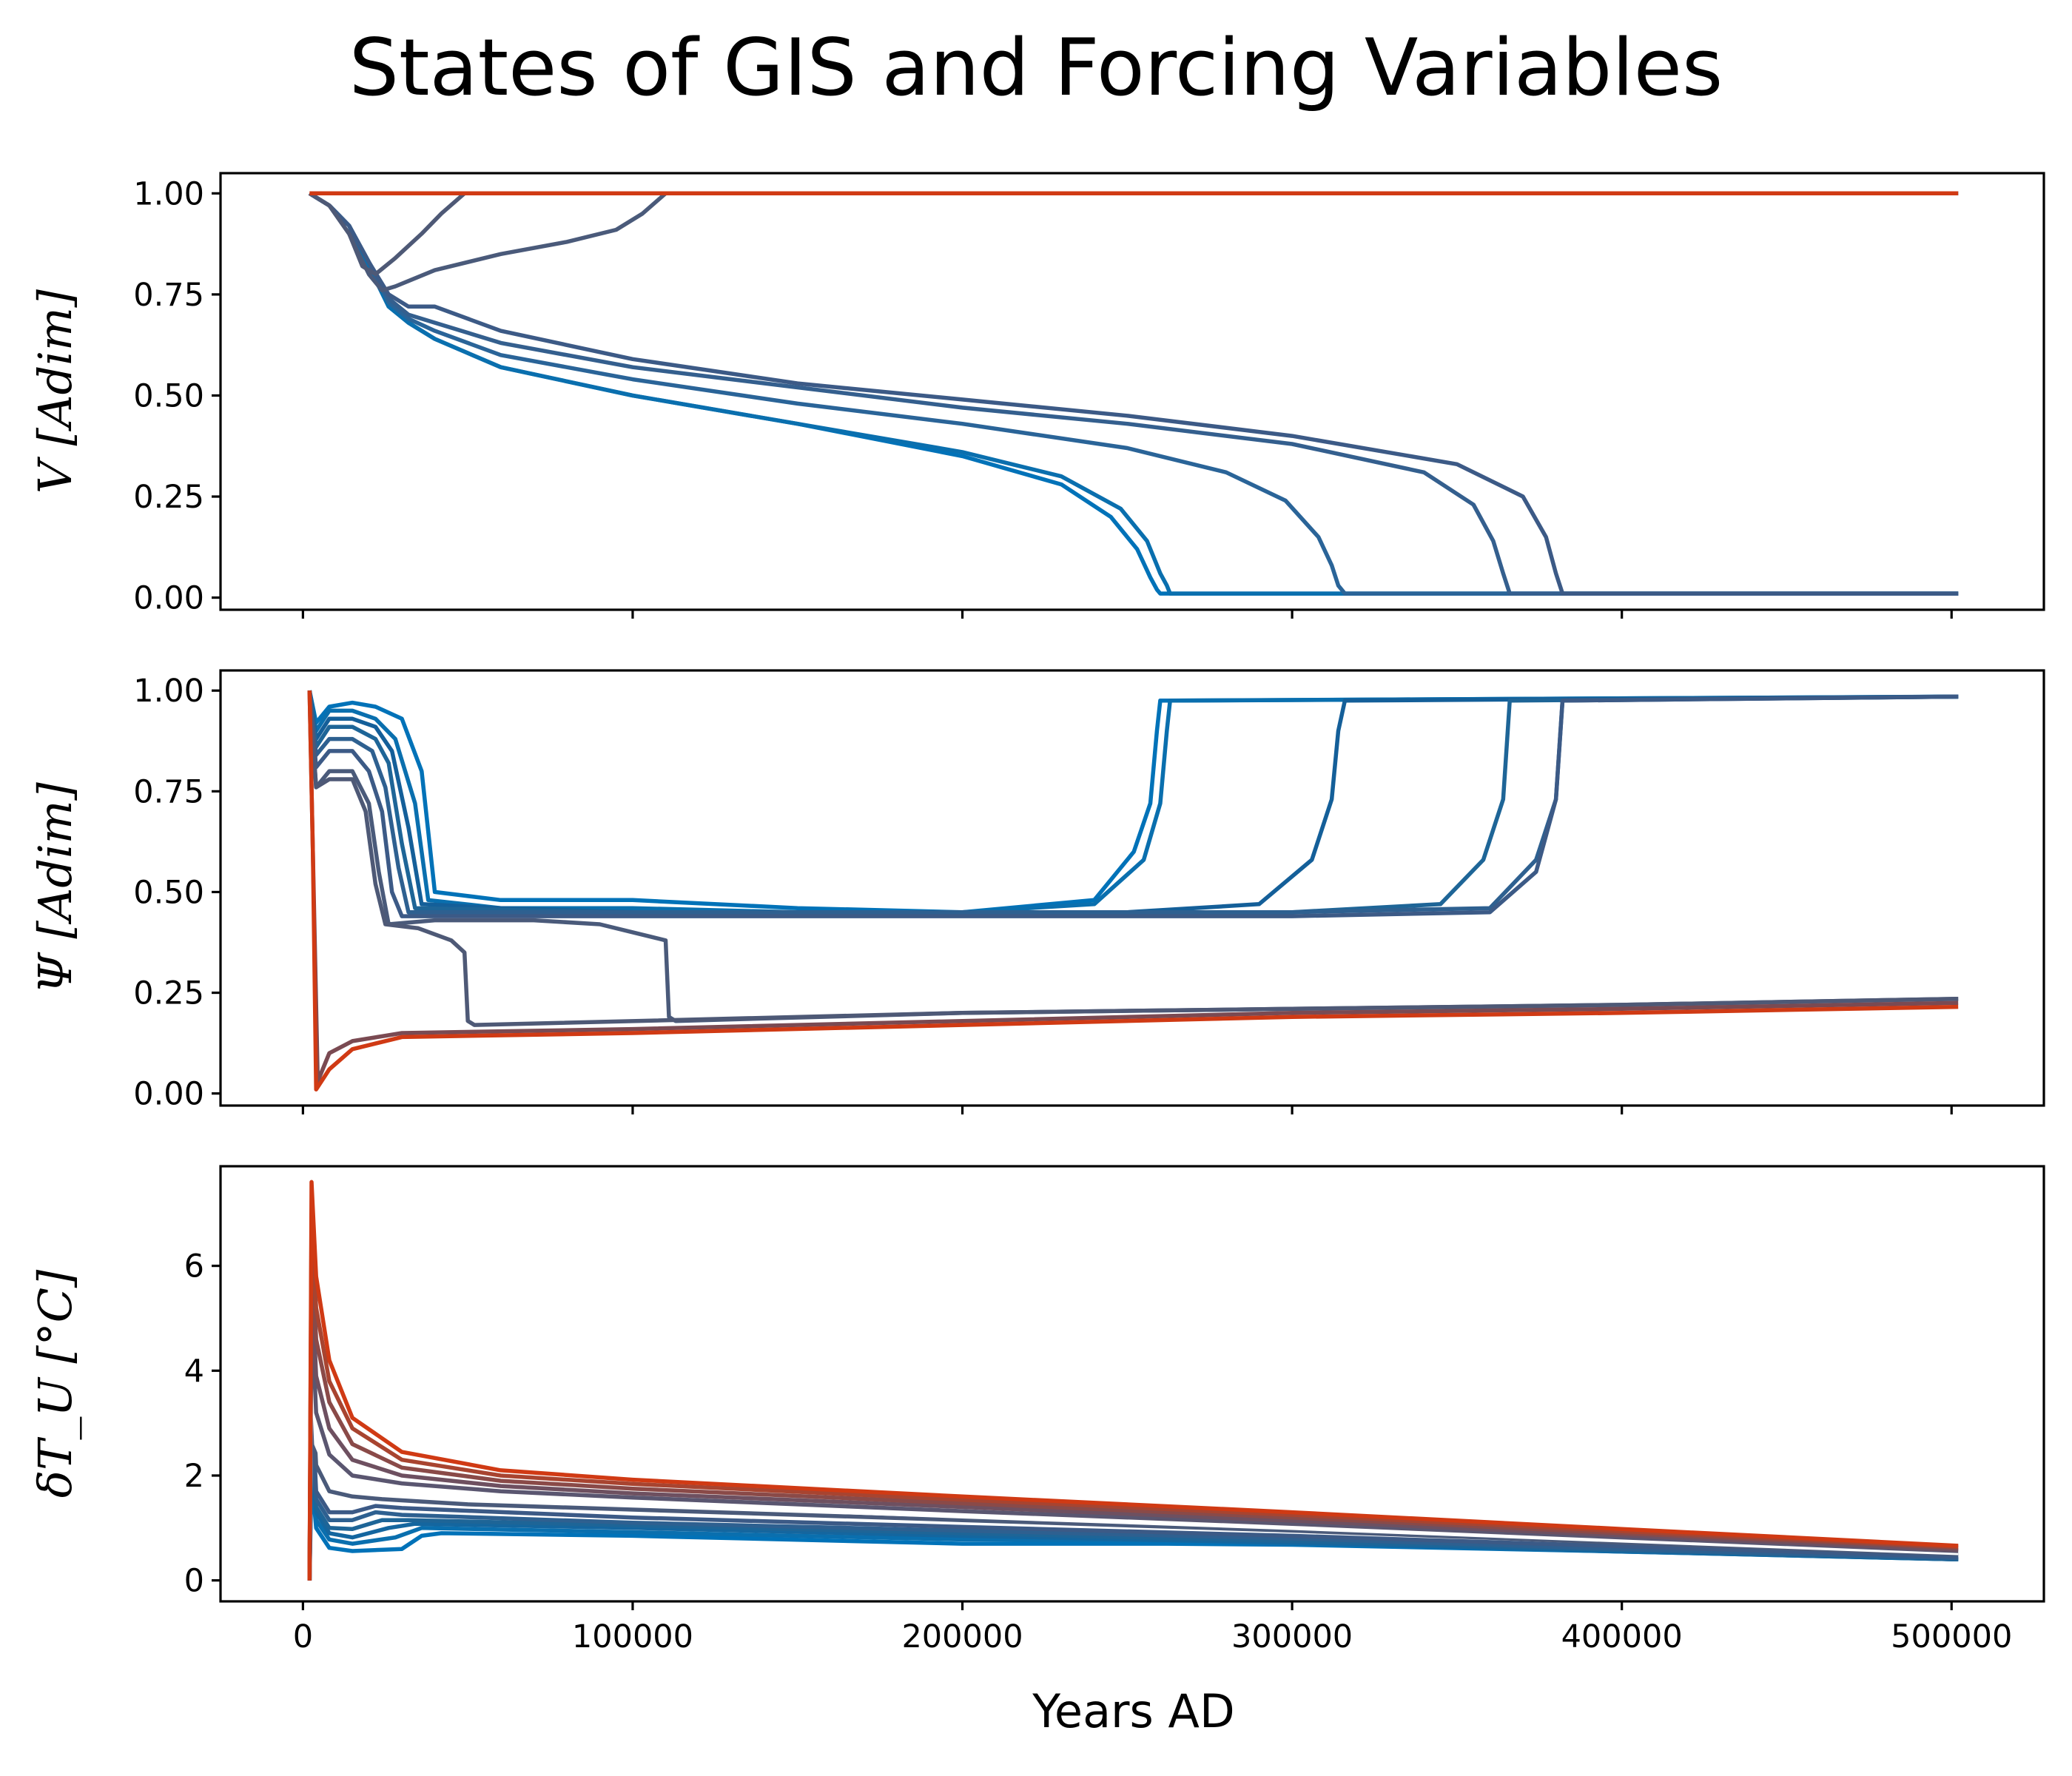  Describe the element at coordinates (303, 1636) in the screenshot. I see `x-tick-label: 0` at that location.